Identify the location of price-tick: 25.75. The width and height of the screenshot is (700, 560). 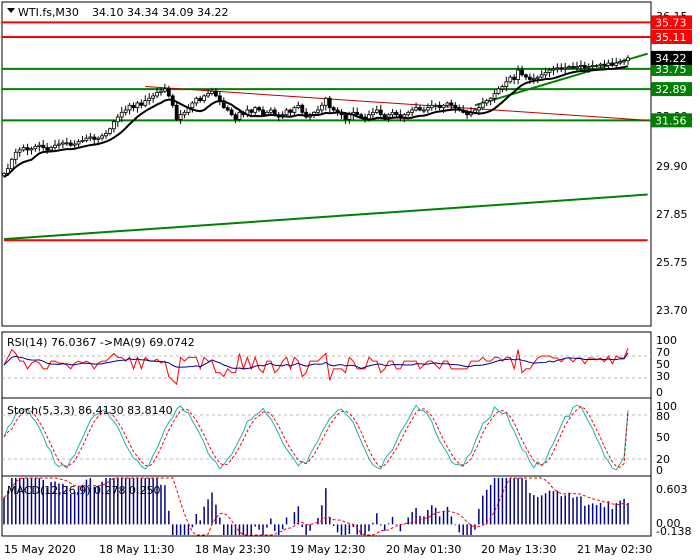
(672, 262).